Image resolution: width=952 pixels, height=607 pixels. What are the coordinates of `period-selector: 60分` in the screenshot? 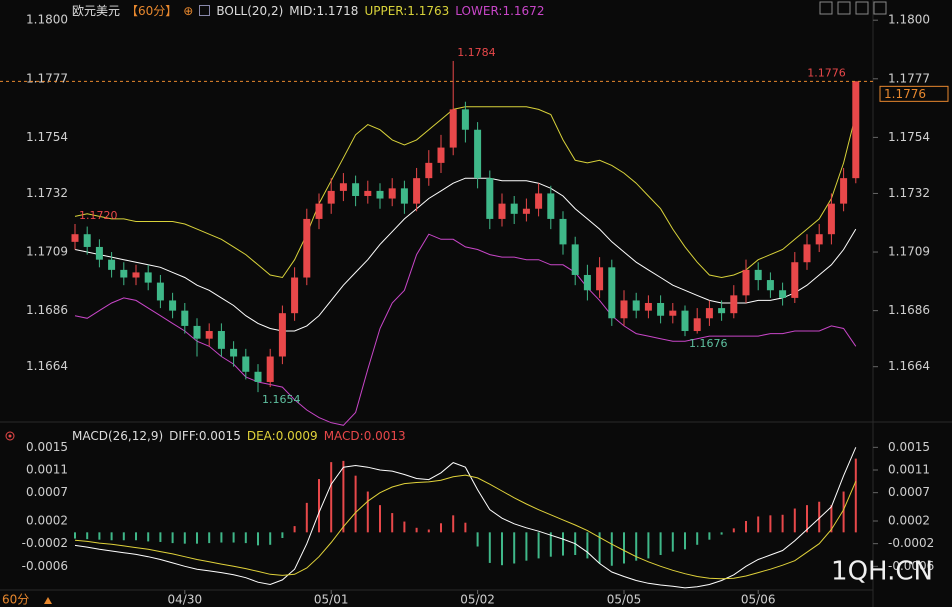 It's located at (15, 600).